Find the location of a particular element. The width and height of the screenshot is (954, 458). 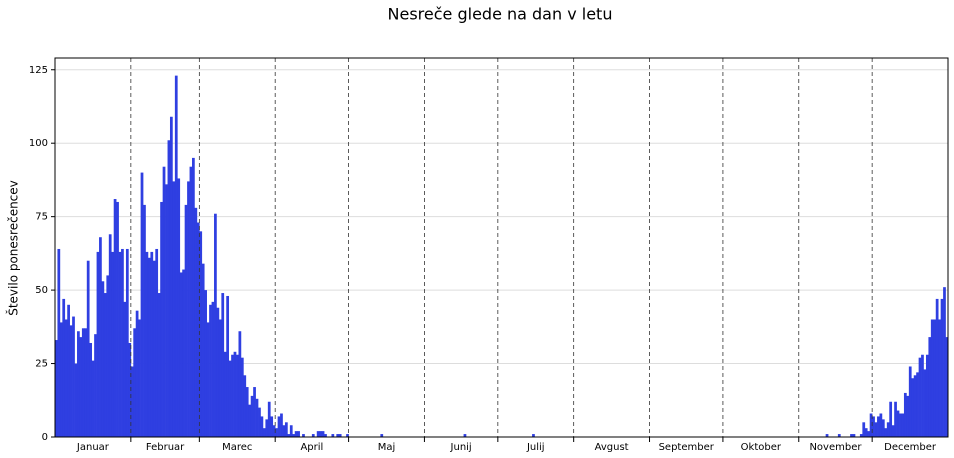

y-tick-label: 50 is located at coordinates (41, 290).